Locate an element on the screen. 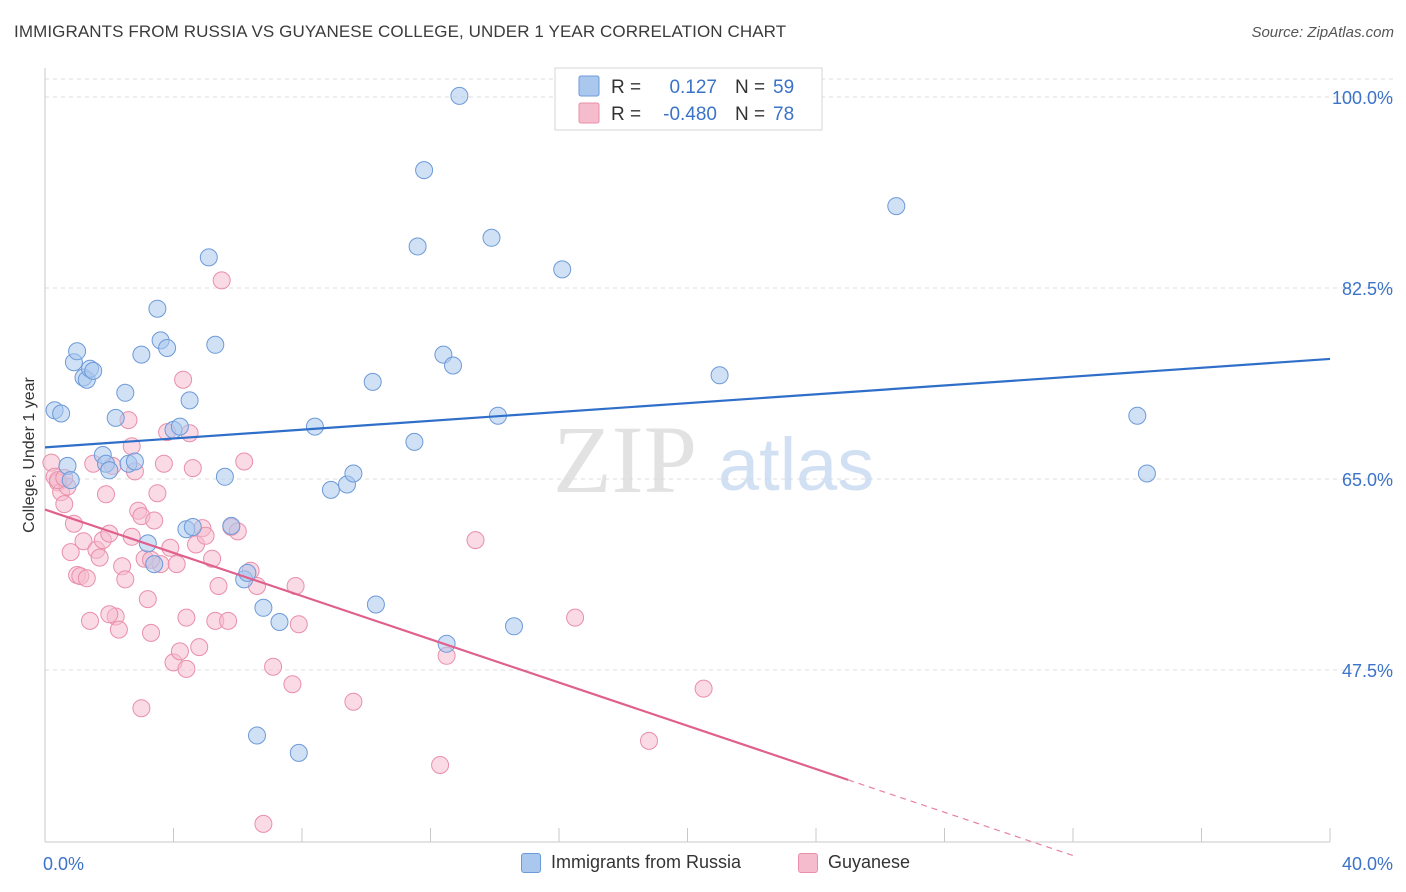 This screenshot has height=892, width=1406. legend-n-label-guyanese: N = is located at coordinates (750, 114).